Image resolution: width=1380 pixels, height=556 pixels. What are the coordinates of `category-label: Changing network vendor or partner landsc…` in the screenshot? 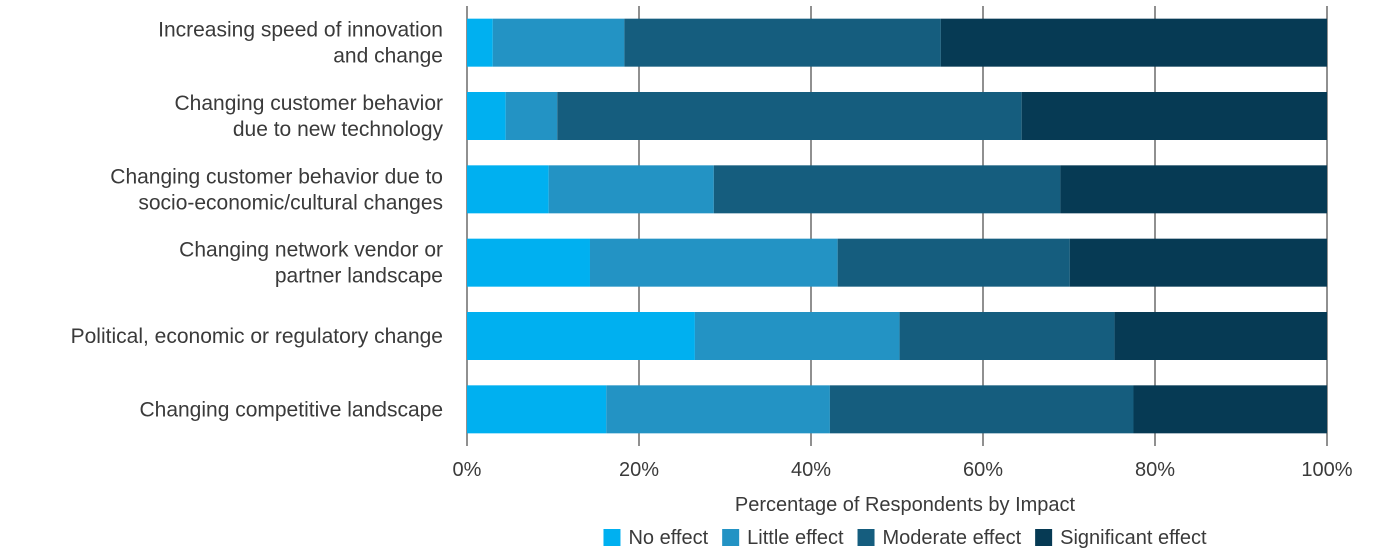 It's located at (311, 263).